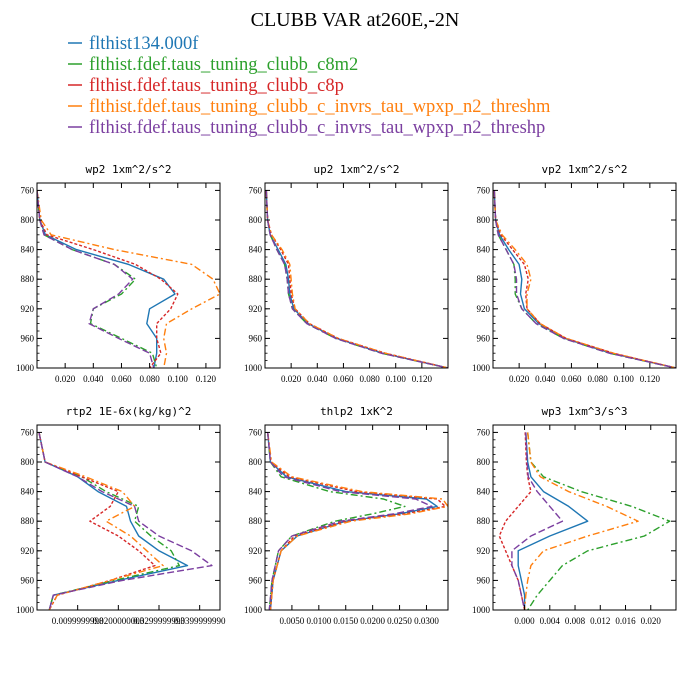 The width and height of the screenshot is (700, 700). I want to click on x-tick-label: 0.0299999993, so click(159, 621).